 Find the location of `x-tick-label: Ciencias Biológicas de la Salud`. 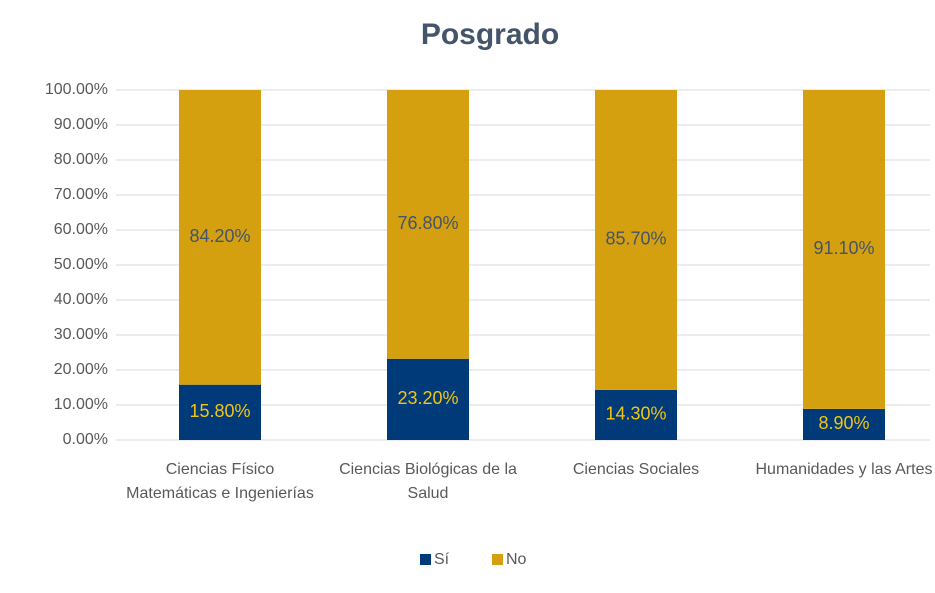

x-tick-label: Ciencias Biológicas de la Salud is located at coordinates (428, 481).